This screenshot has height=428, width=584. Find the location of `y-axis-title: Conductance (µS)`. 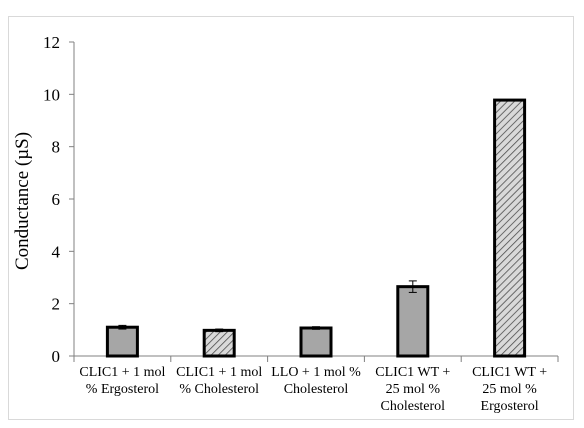

y-axis-title: Conductance (µS) is located at coordinates (22, 201).